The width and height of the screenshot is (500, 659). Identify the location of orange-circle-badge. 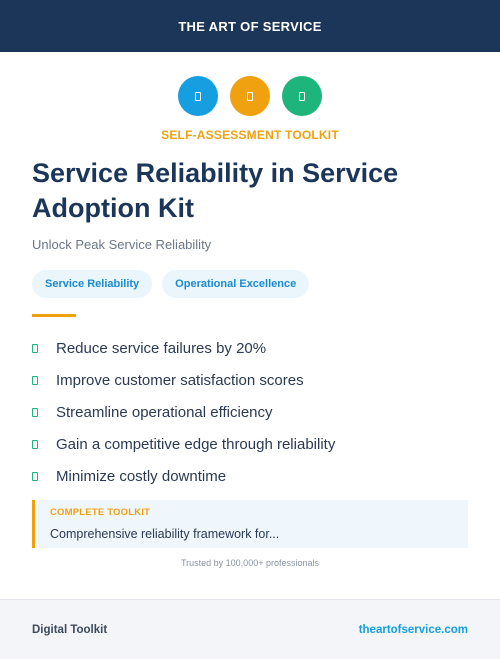
(250, 96).